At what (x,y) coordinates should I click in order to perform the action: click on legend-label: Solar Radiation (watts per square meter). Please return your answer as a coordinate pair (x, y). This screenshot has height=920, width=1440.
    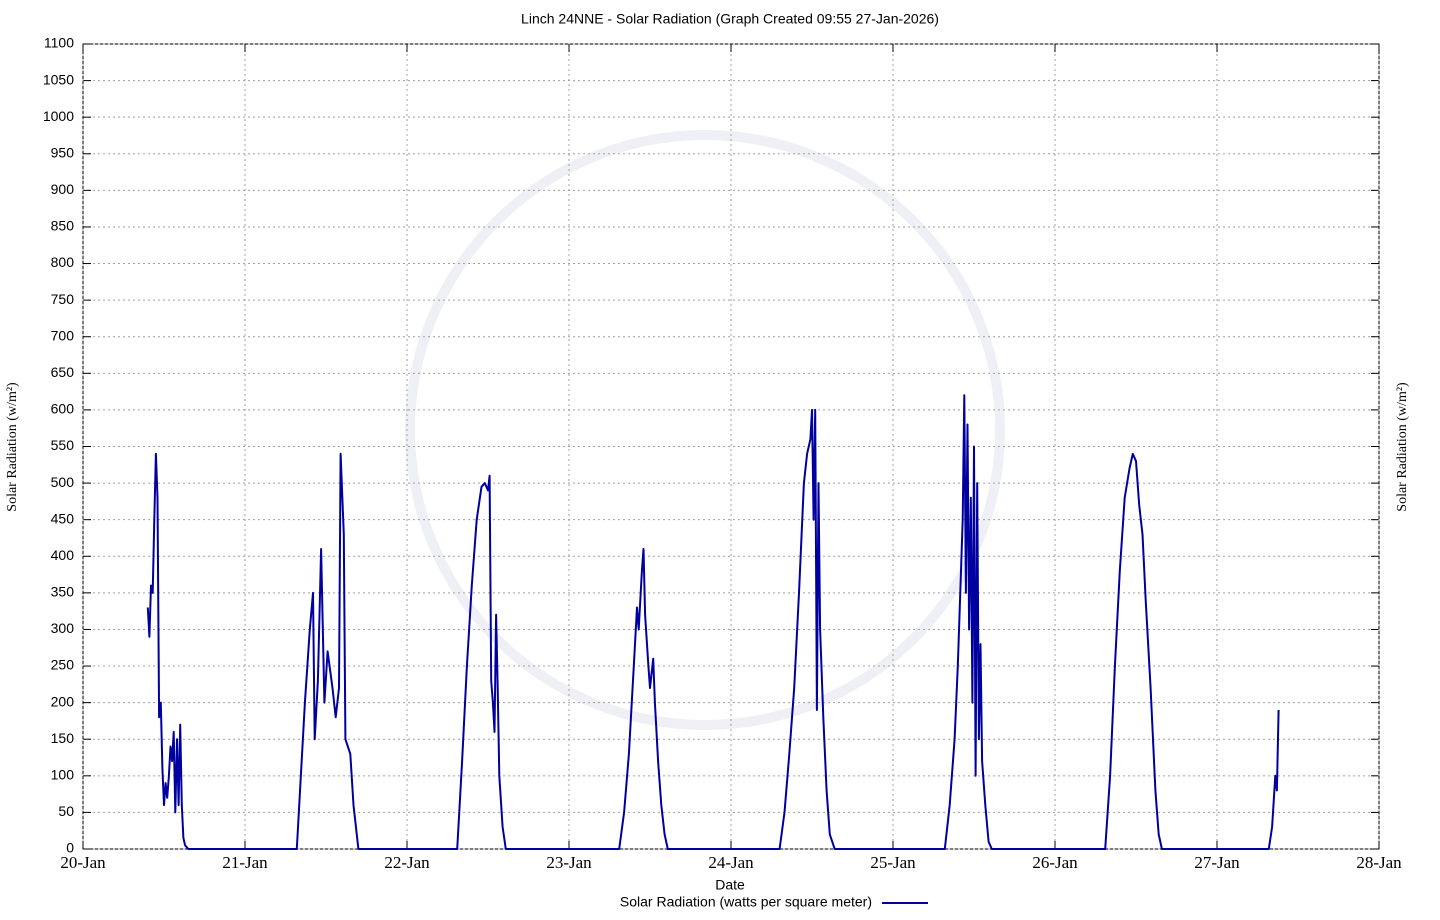
    Looking at the image, I should click on (746, 902).